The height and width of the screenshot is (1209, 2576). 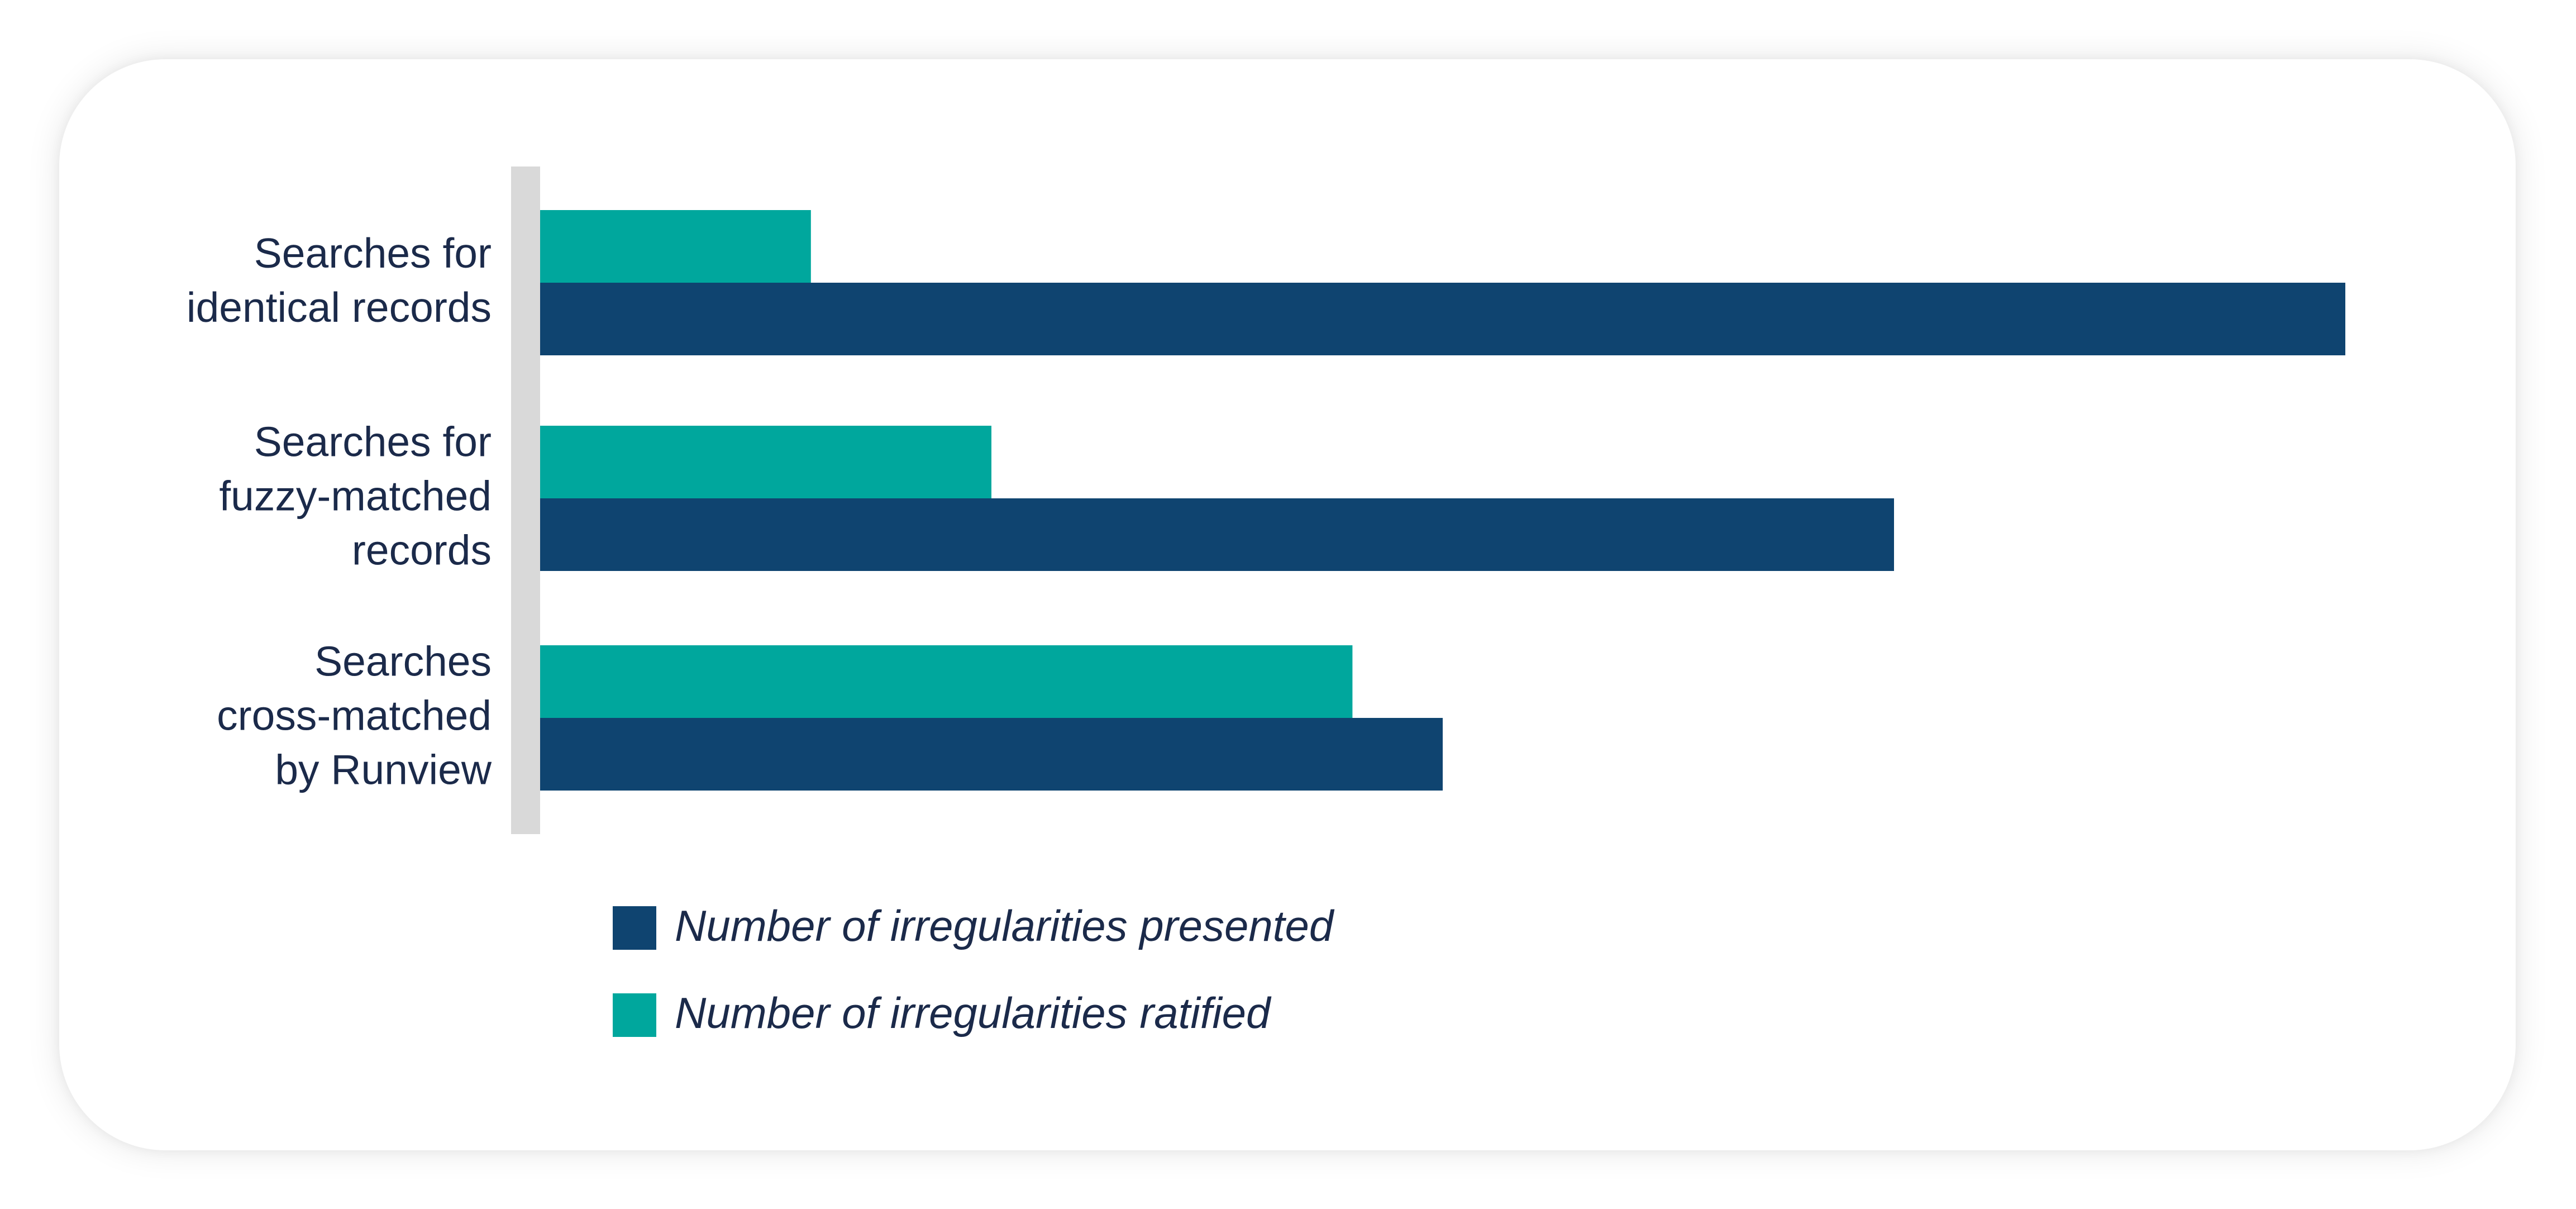 I want to click on y-axis-line, so click(x=525, y=500).